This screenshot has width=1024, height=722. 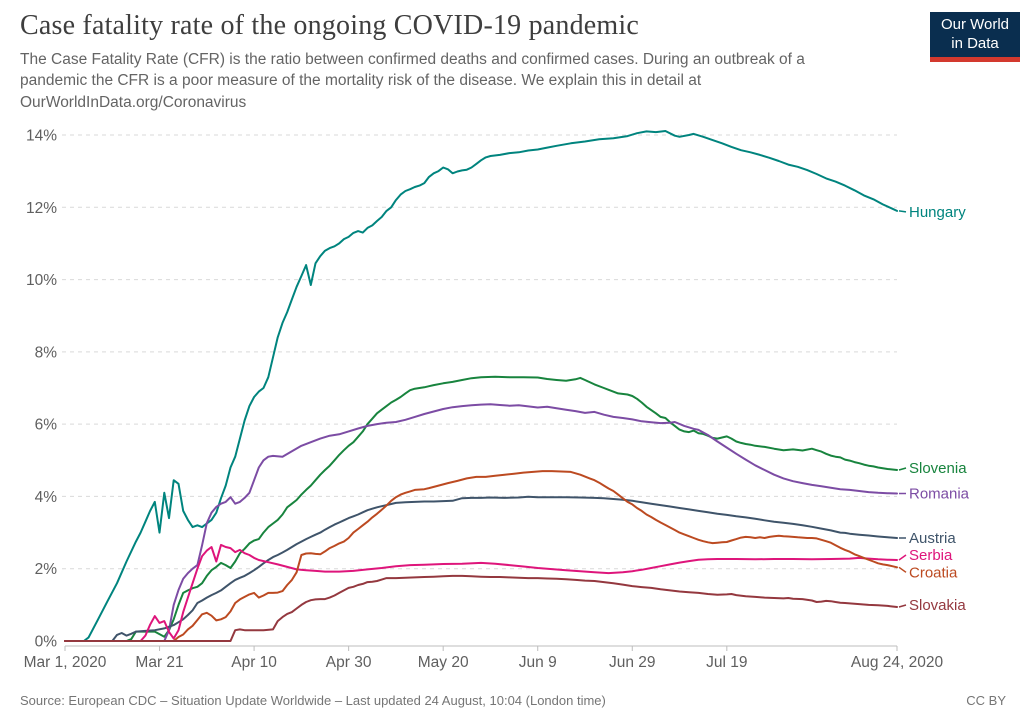 I want to click on series-label-serbia: Serbia, so click(x=931, y=555).